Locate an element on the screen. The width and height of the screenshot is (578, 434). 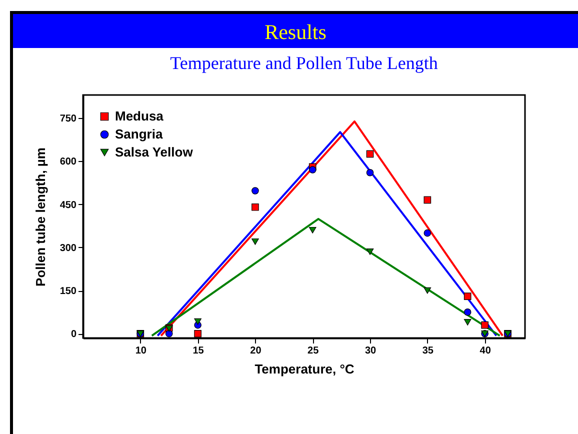
chart-subtitle: Temperature and Pollen Tube Length is located at coordinates (304, 63).